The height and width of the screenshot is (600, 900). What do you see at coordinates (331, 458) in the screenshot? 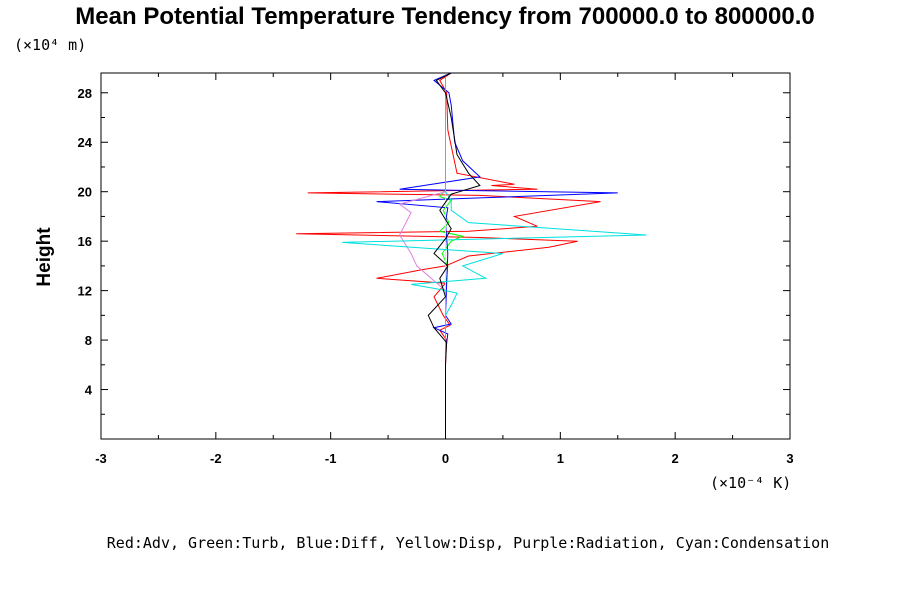
I see `x-tick-label: -1` at bounding box center [331, 458].